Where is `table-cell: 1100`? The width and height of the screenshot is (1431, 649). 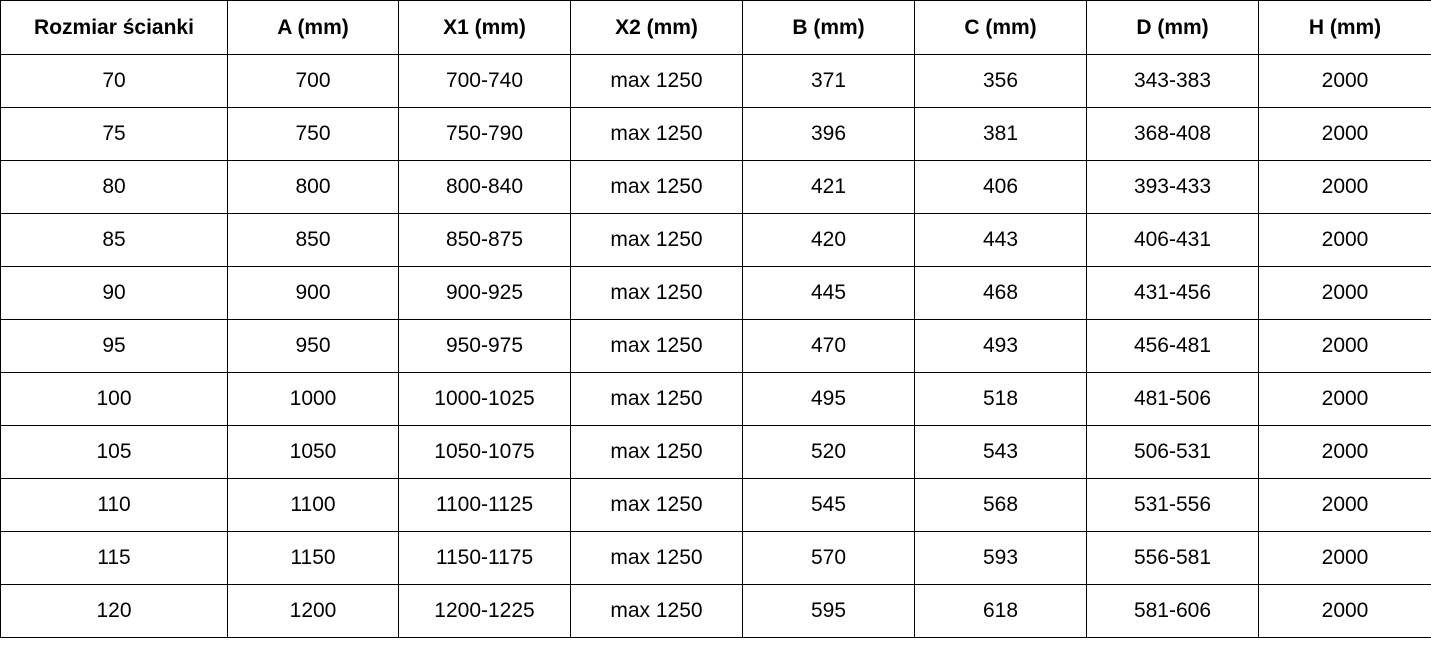
table-cell: 1100 is located at coordinates (313, 505).